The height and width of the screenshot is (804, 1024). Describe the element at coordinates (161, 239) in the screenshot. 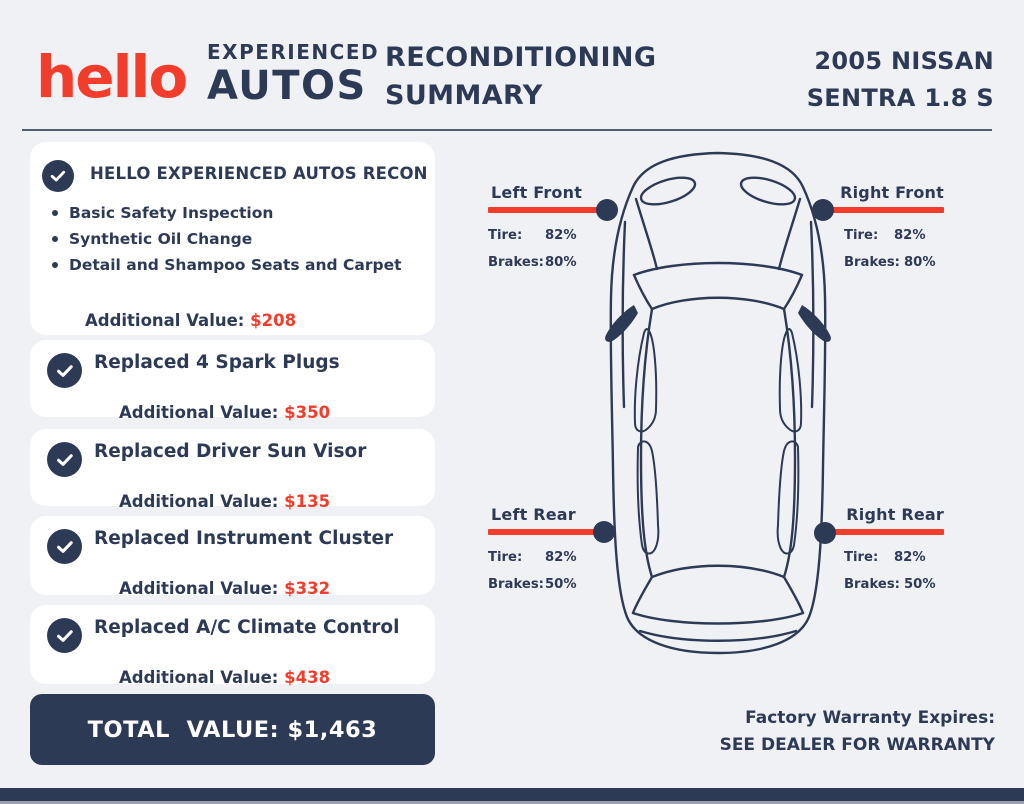

I see `list-item-label: Synthetic Oil Change` at that location.